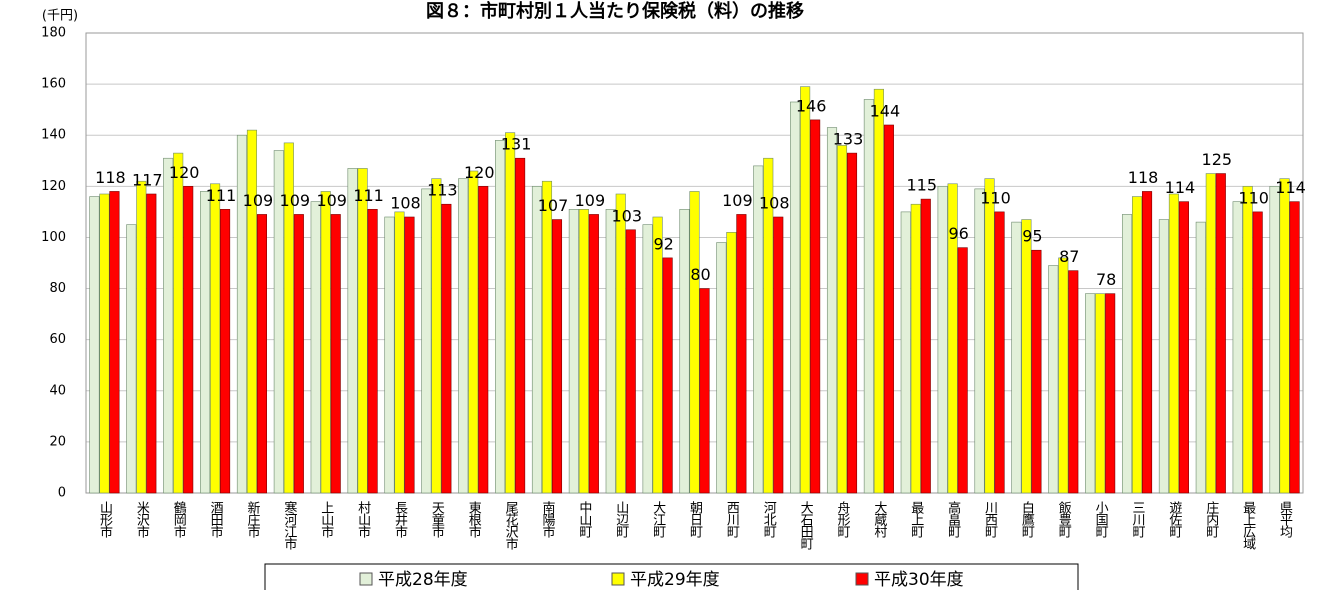 Image resolution: width=1322 pixels, height=590 pixels. Describe the element at coordinates (110, 177) in the screenshot. I see `data-label: 118` at that location.